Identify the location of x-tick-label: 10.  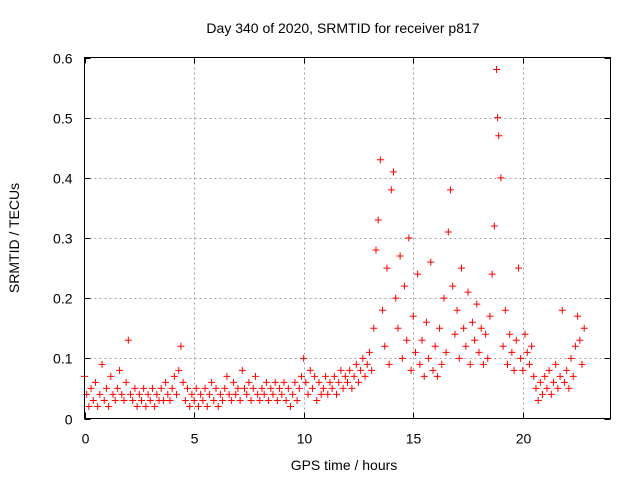
(305, 439).